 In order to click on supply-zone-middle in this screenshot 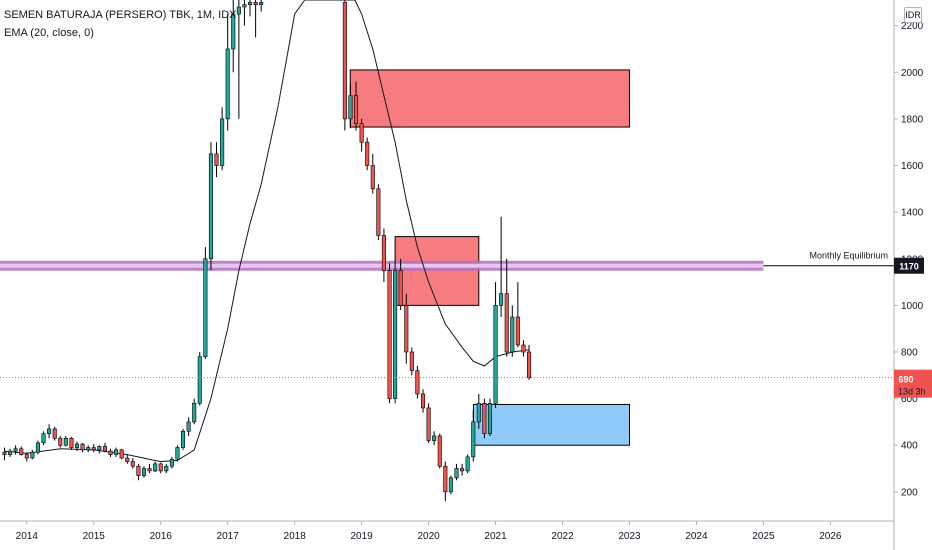, I will do `click(437, 271)`.